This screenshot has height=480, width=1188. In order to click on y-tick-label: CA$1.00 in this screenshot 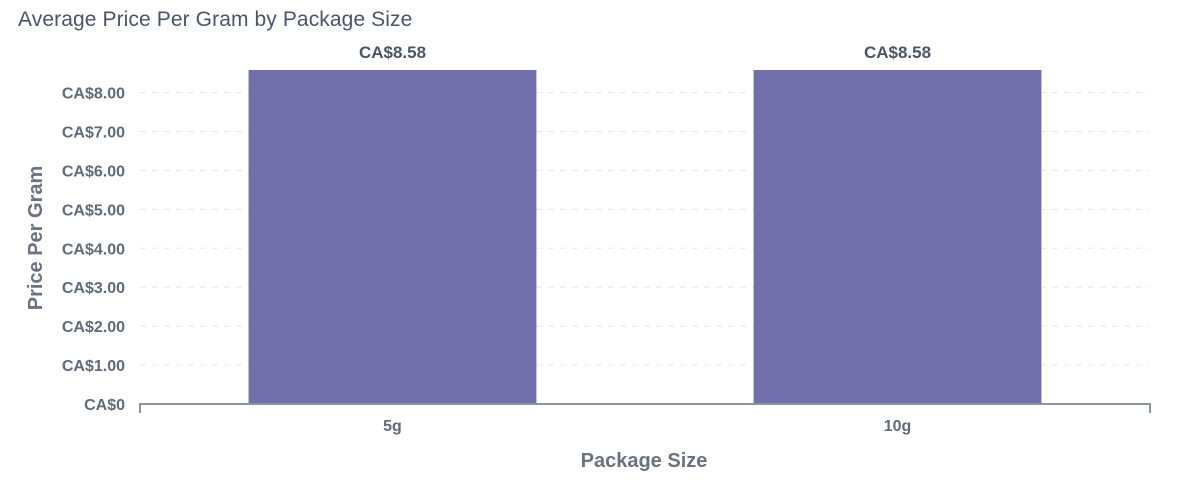, I will do `click(93, 366)`.